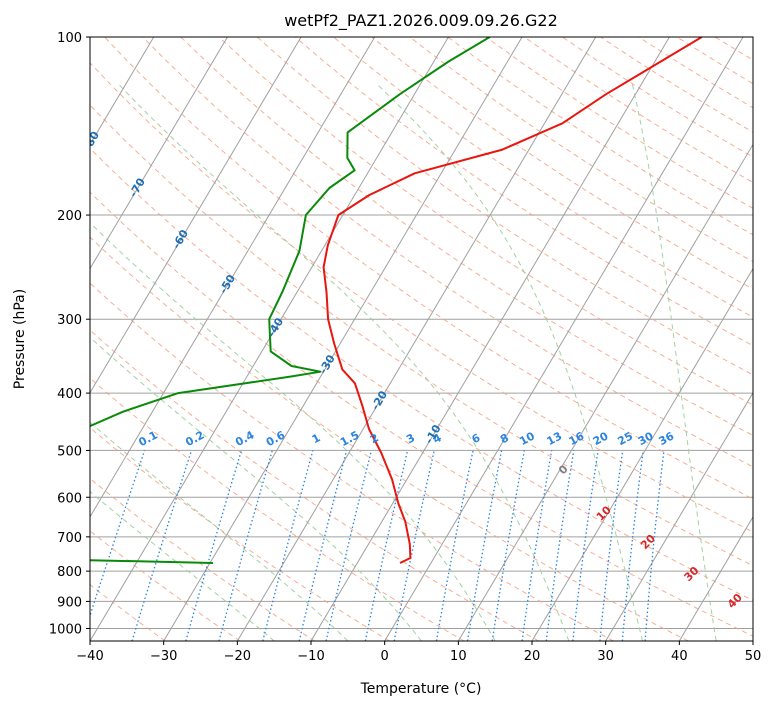 The width and height of the screenshot is (775, 708). What do you see at coordinates (228, 284) in the screenshot?
I see `isotherm-label: -50` at bounding box center [228, 284].